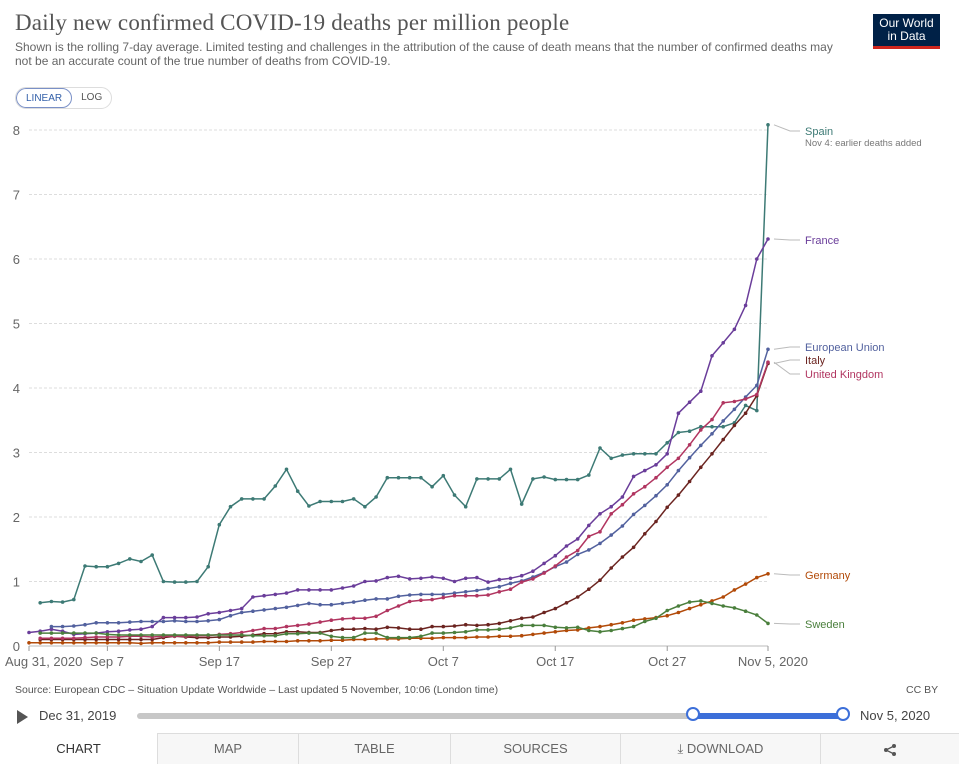  I want to click on timeline-start-handle, so click(693, 714).